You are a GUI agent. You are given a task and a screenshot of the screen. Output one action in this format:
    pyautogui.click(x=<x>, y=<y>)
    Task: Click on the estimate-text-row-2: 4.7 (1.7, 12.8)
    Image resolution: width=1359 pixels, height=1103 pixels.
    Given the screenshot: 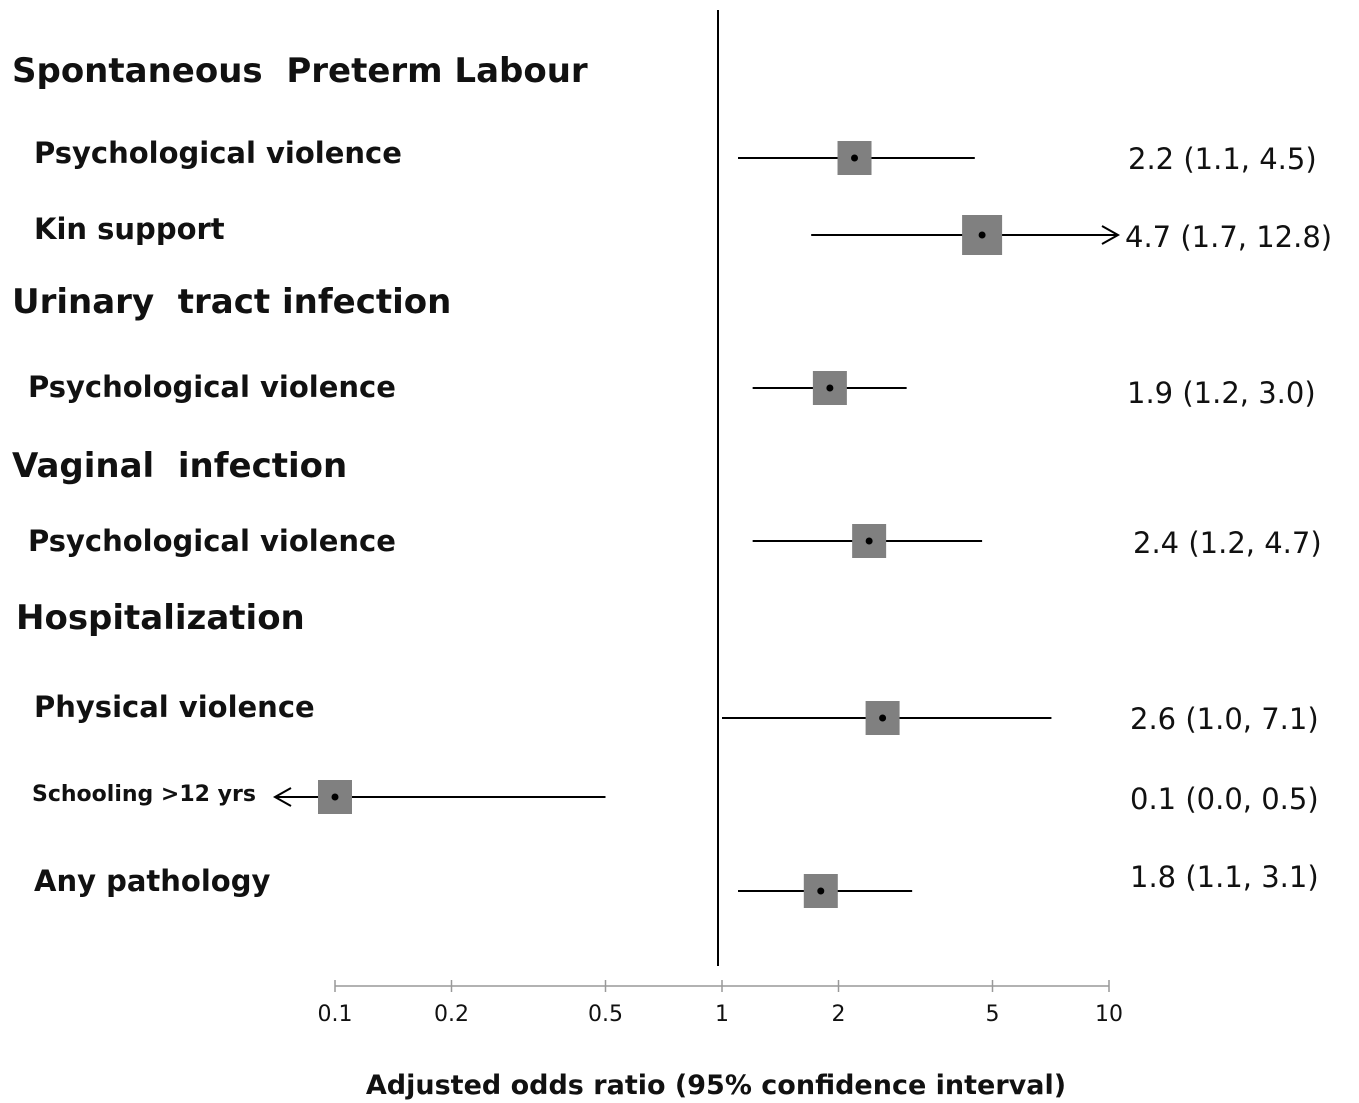 What is the action you would take?
    pyautogui.click(x=1228, y=237)
    